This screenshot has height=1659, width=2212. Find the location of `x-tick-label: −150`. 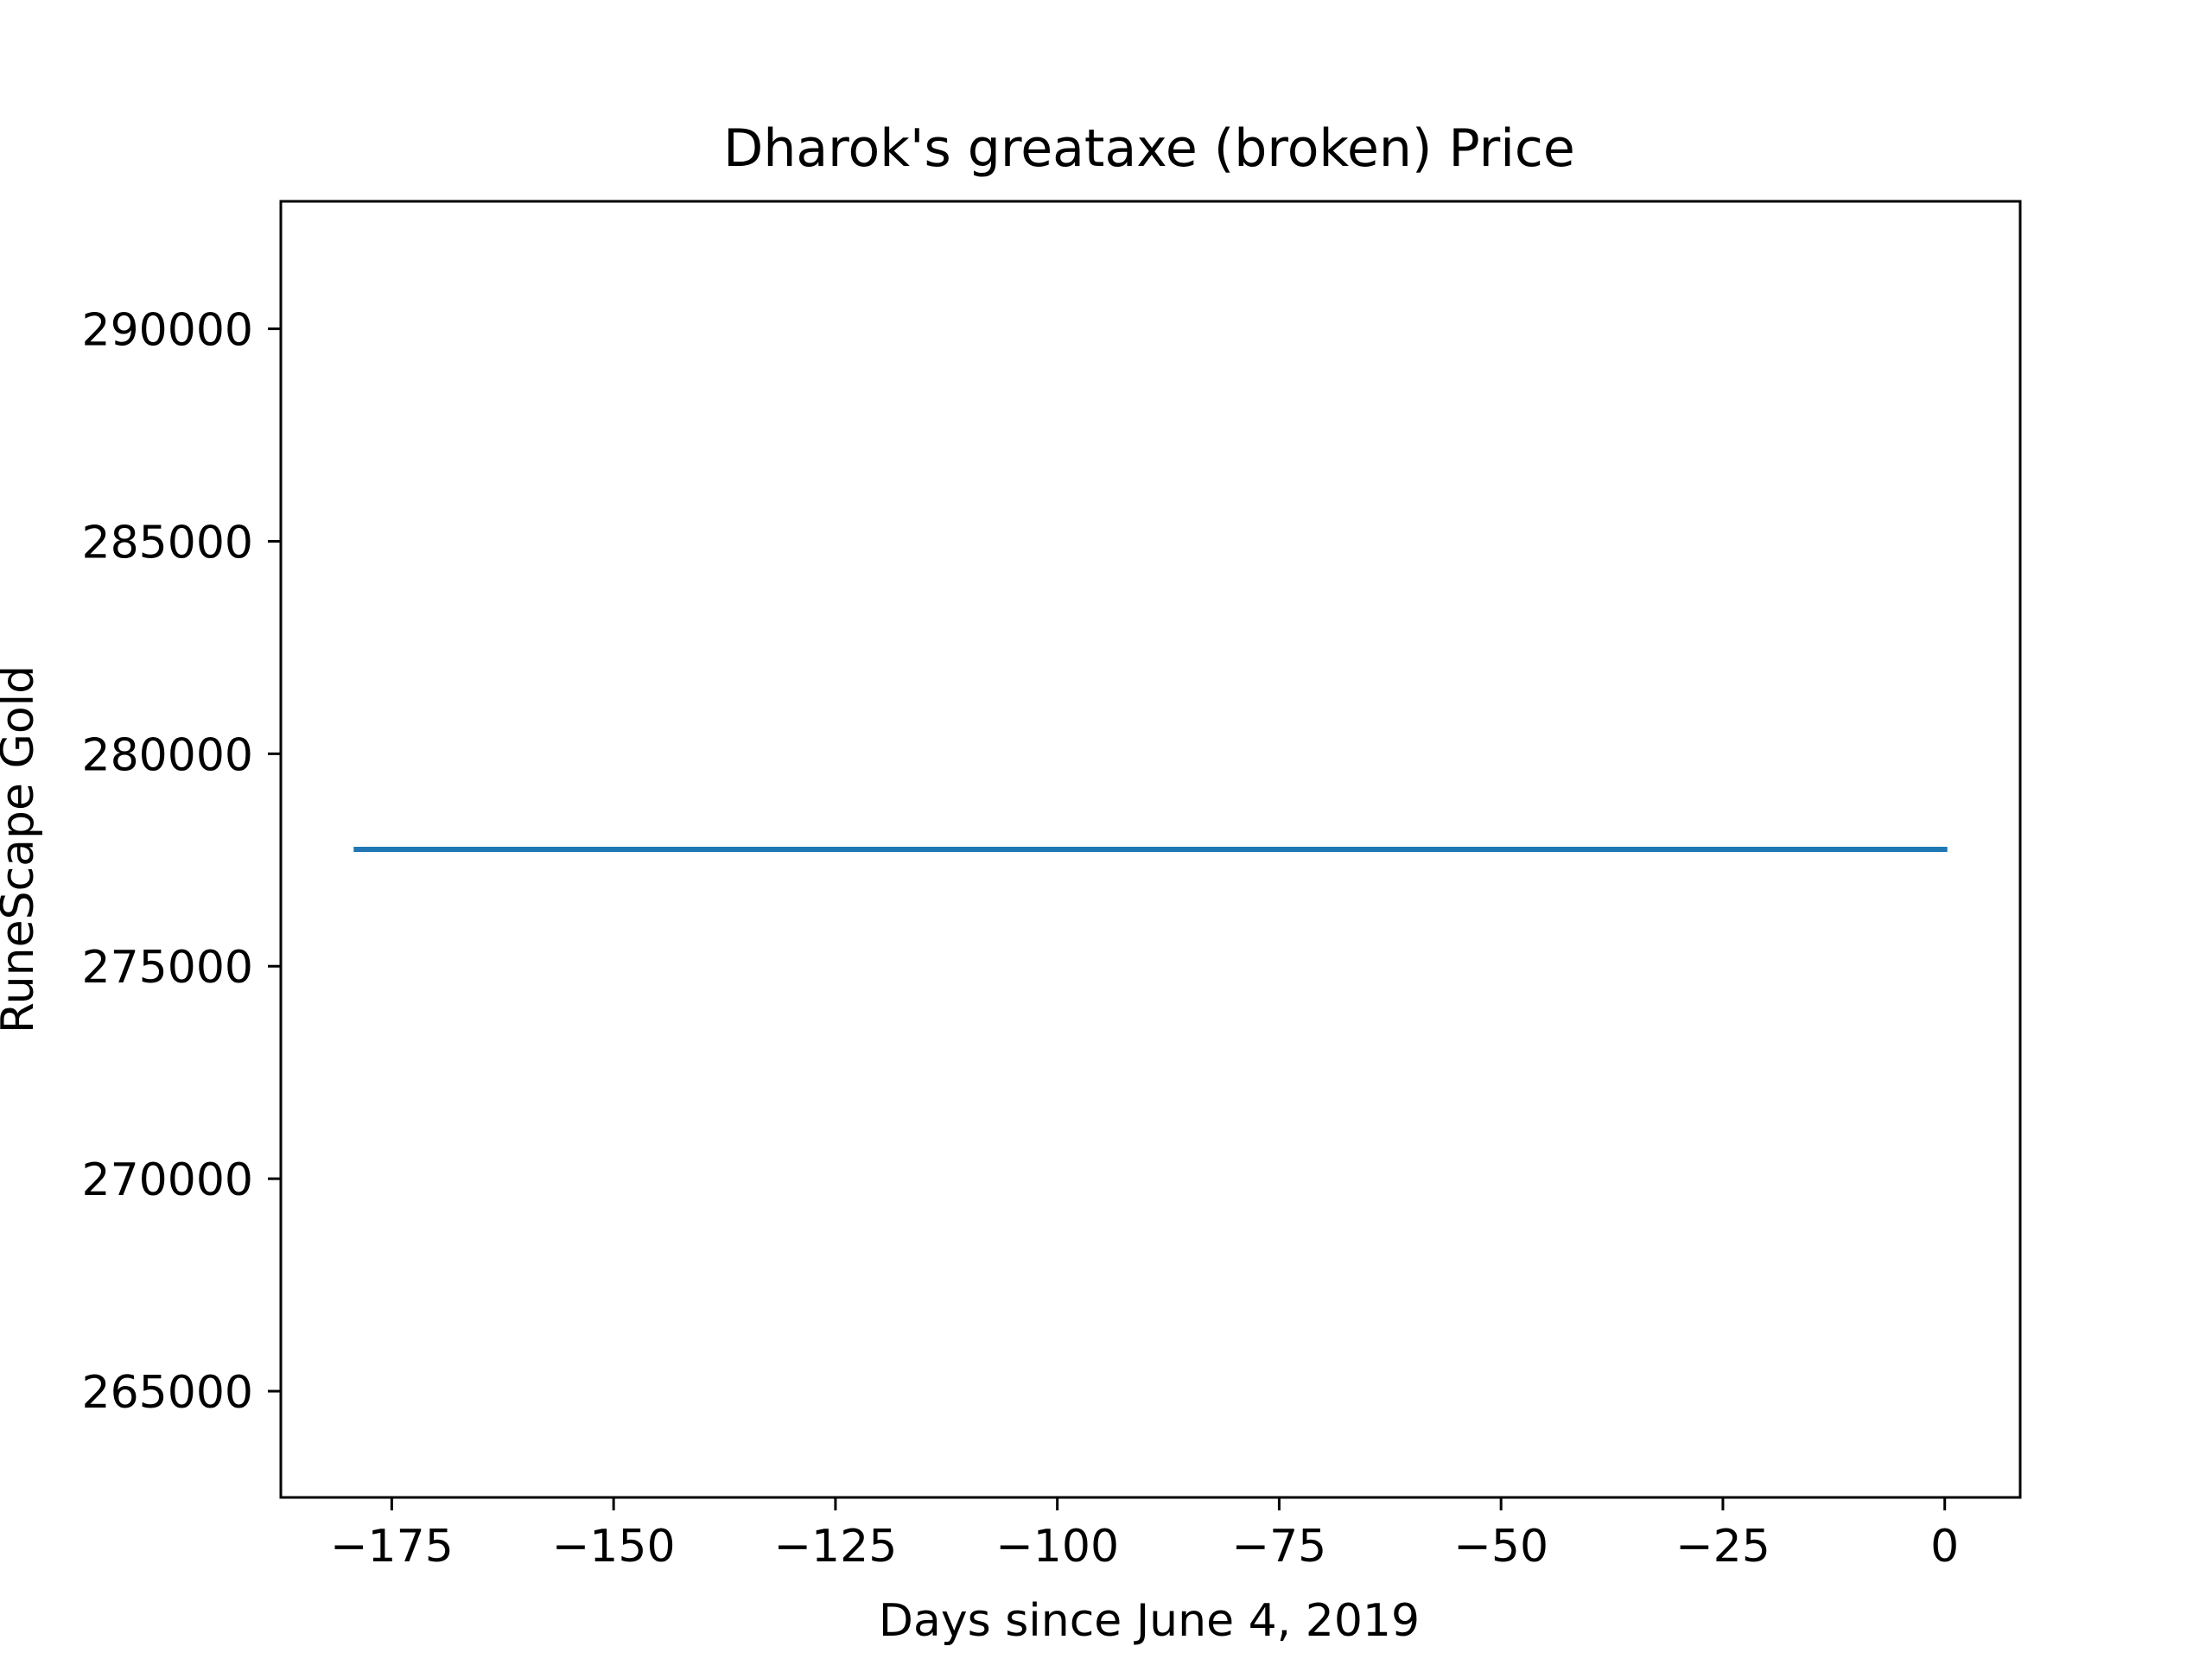

x-tick-label: −150 is located at coordinates (614, 1547).